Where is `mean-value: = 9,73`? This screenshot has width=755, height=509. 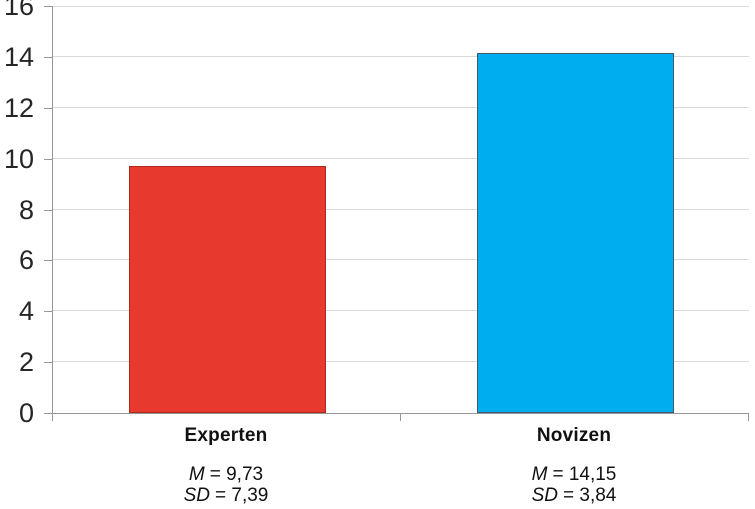 mean-value: = 9,73 is located at coordinates (236, 474).